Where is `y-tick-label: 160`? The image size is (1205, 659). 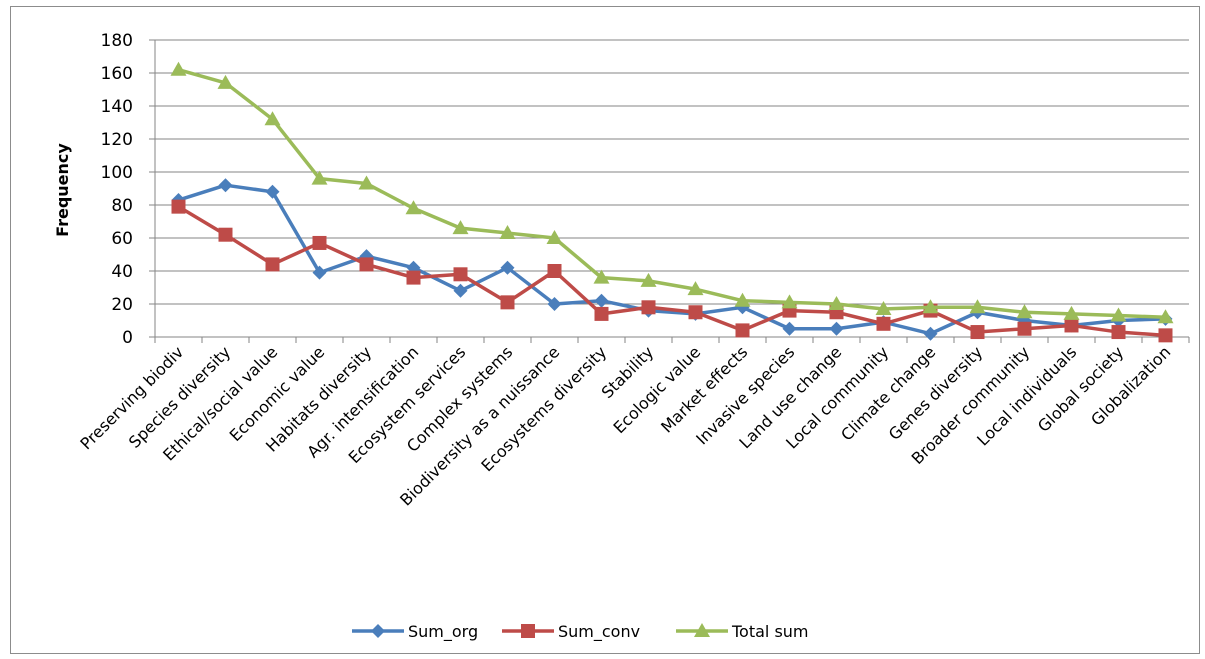
y-tick-label: 160 is located at coordinates (117, 74).